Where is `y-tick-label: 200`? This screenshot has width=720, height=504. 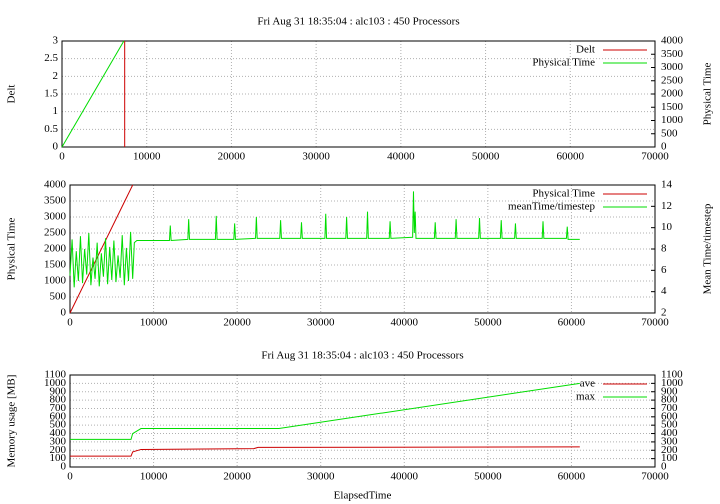 y-tick-label: 200 is located at coordinates (58, 450).